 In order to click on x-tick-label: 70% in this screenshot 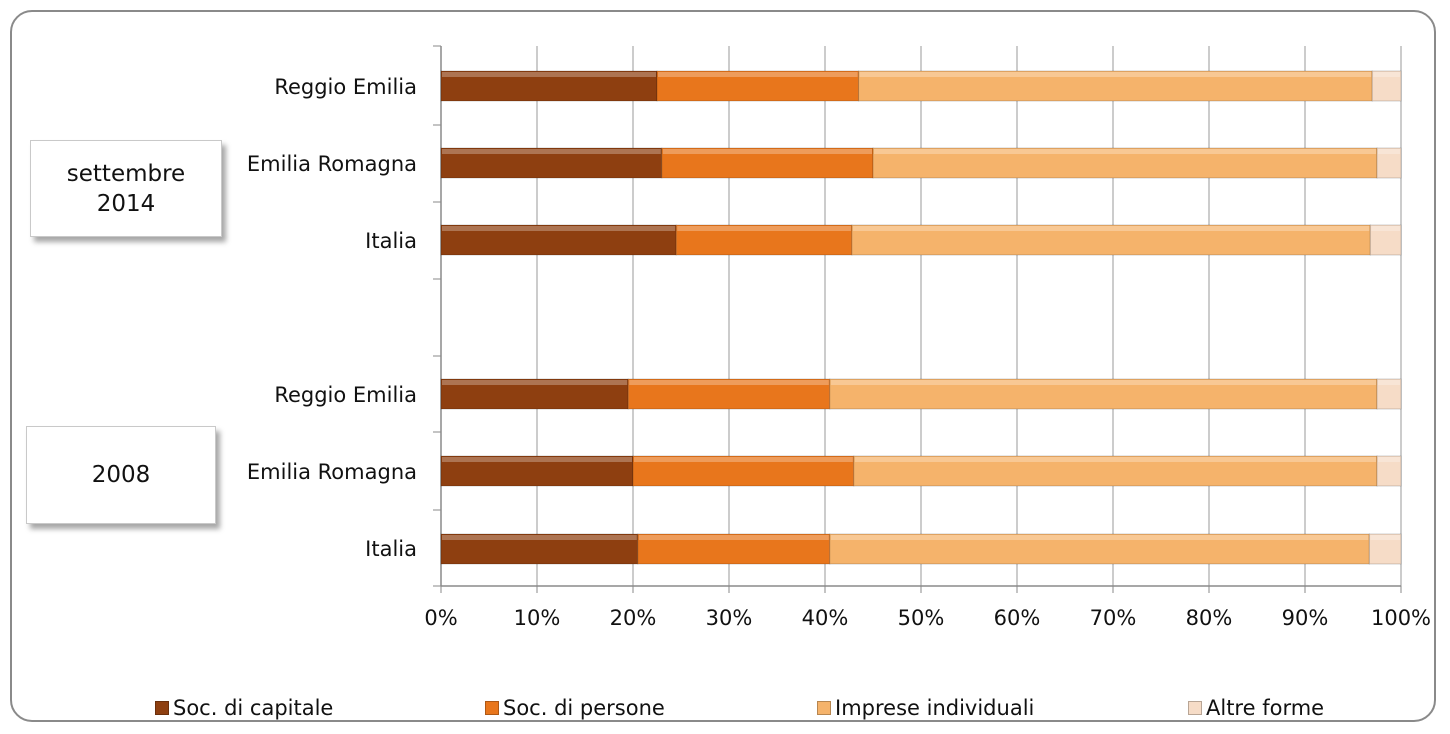, I will do `click(1113, 618)`.